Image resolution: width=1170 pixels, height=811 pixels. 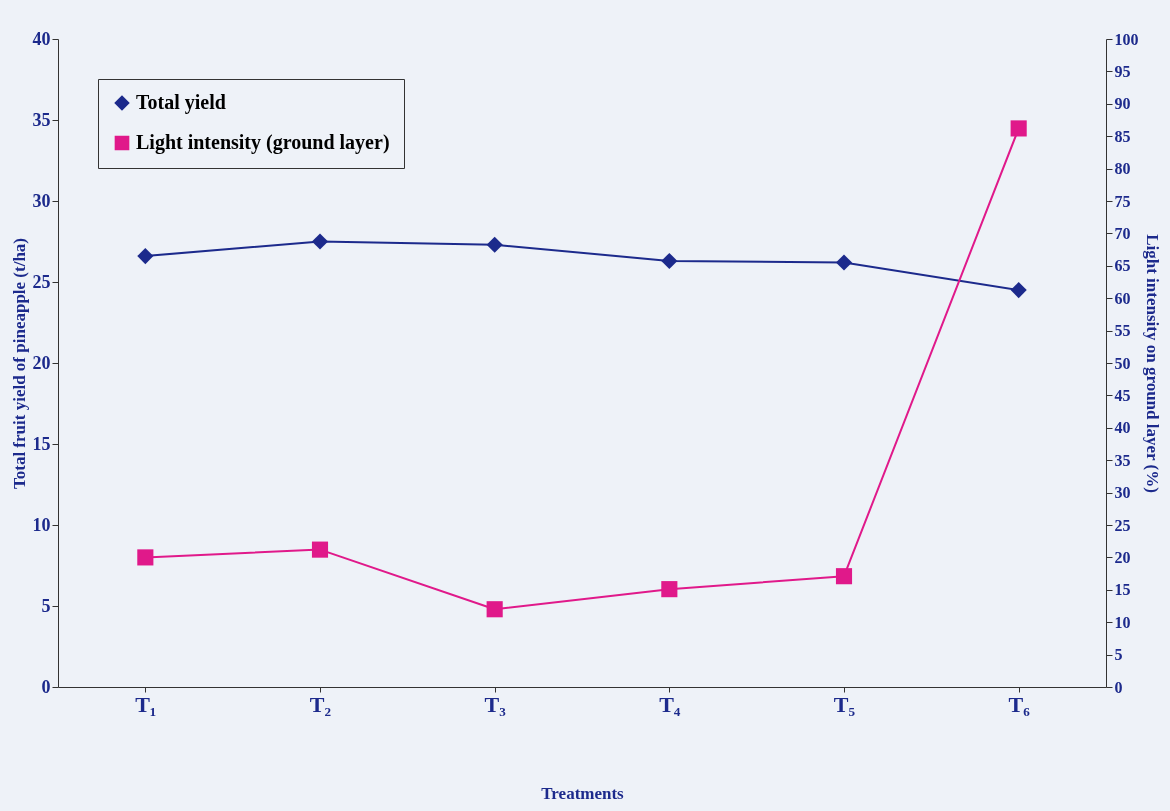 I want to click on legend-label: Light intensity (ground layer), so click(x=263, y=142).